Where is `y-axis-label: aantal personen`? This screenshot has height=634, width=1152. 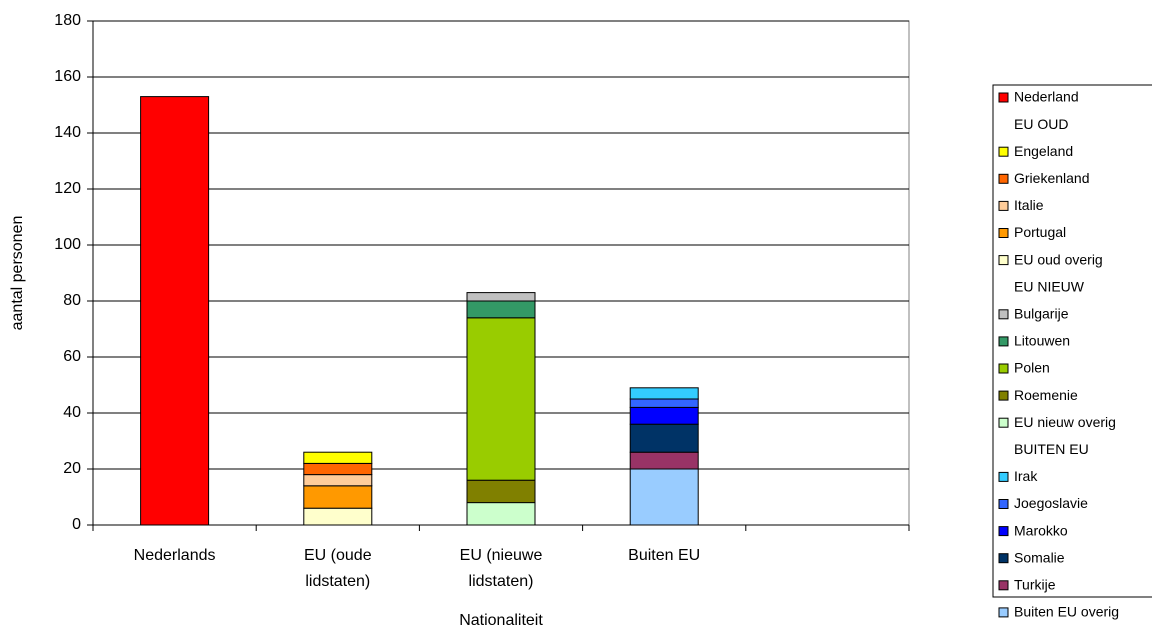 y-axis-label: aantal personen is located at coordinates (17, 273).